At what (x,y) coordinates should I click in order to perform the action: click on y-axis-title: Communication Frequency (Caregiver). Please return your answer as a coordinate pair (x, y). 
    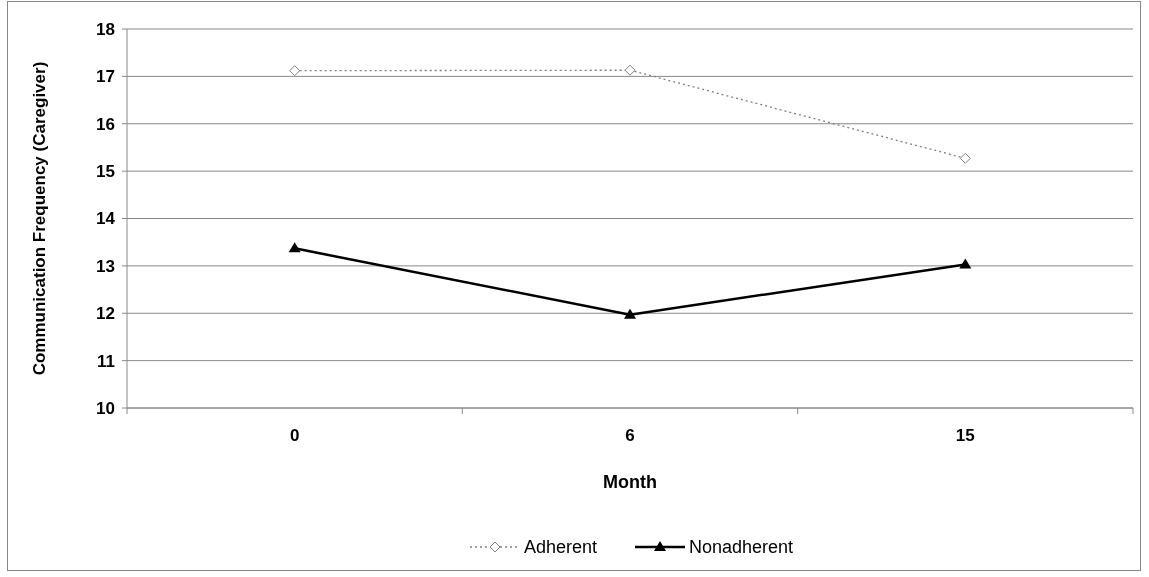
    Looking at the image, I should click on (39, 218).